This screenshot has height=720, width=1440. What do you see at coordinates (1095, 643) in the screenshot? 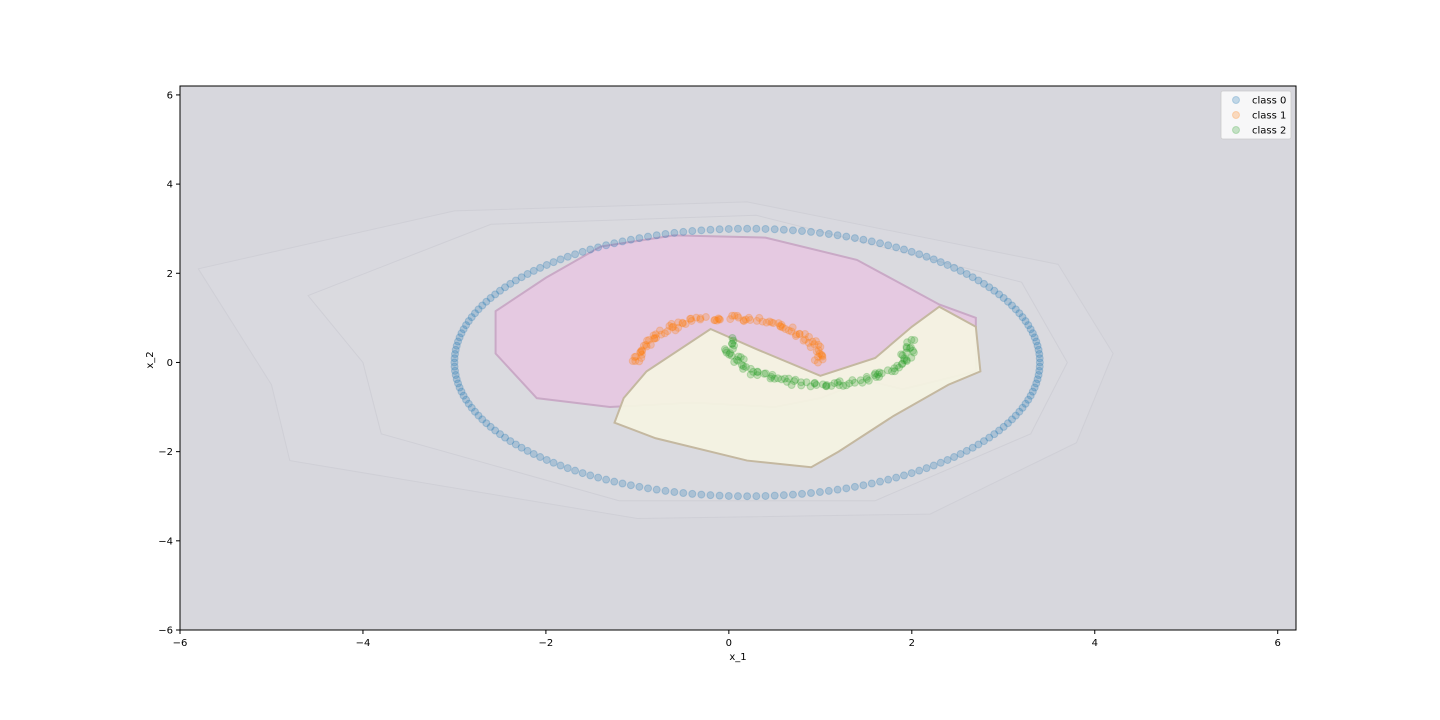
I see `x-tick-label: 4` at bounding box center [1095, 643].